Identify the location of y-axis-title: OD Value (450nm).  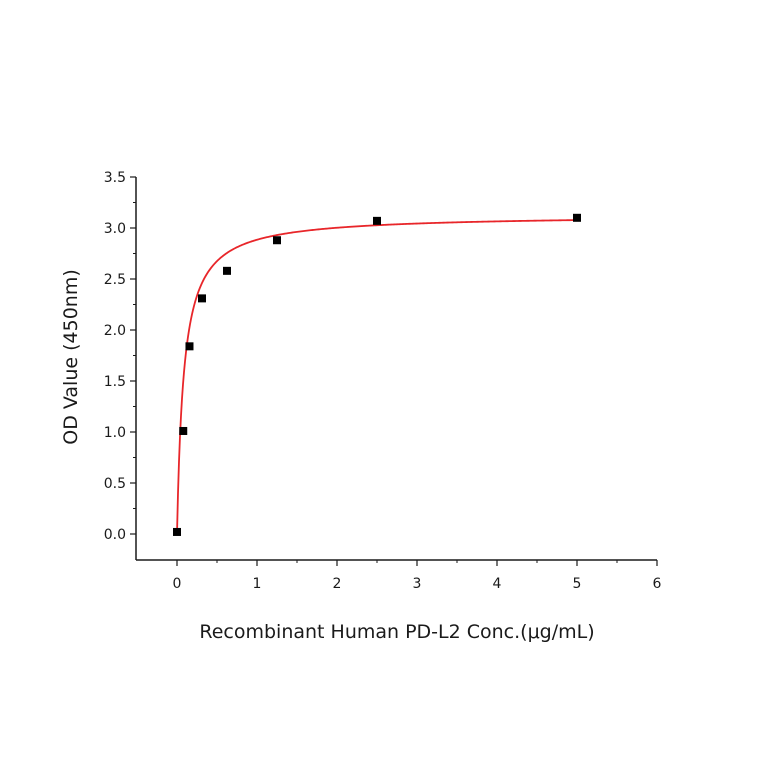
(71, 356).